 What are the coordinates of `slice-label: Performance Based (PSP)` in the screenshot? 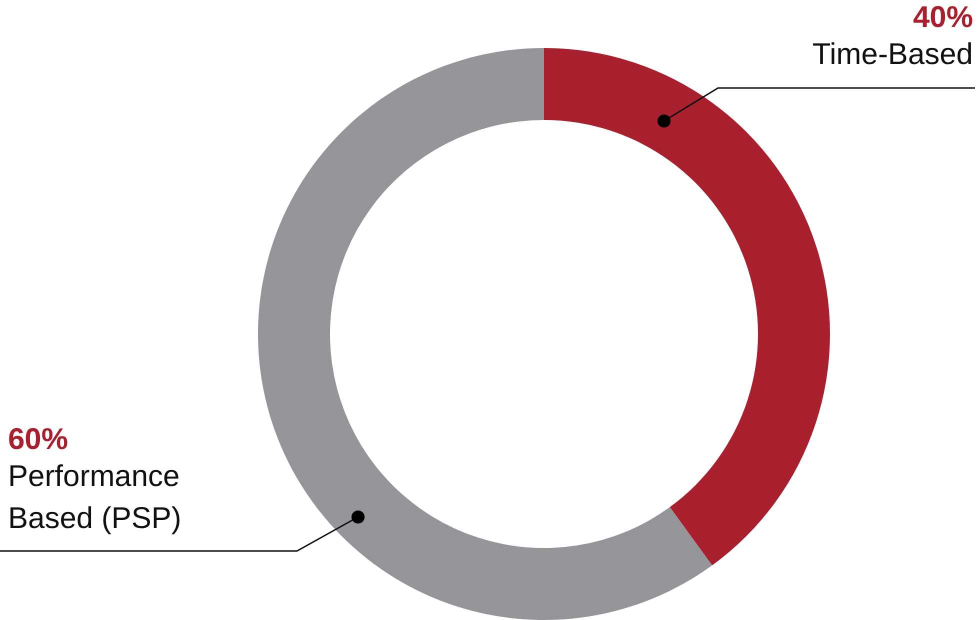 It's located at (95, 497).